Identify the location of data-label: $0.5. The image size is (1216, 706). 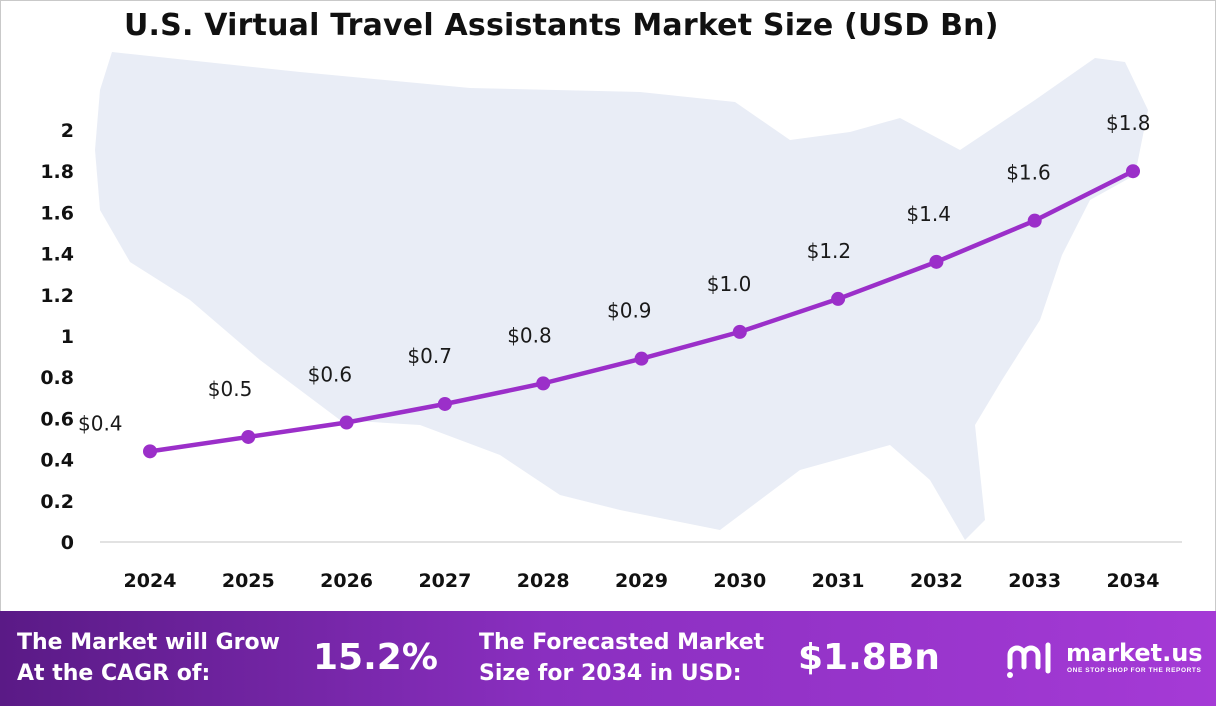
(230, 389).